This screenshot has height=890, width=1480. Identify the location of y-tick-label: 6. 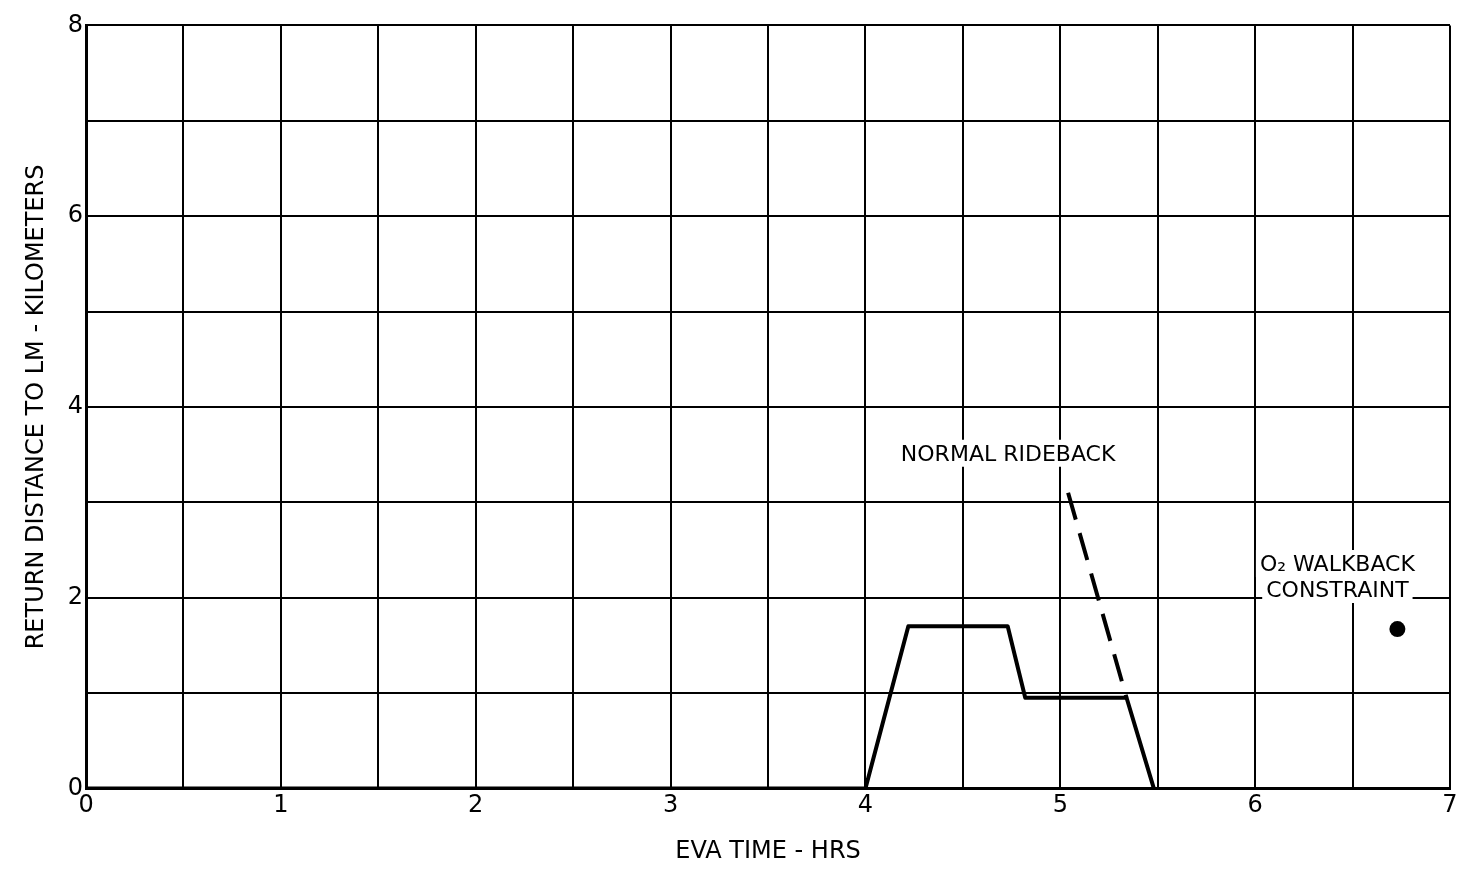
(75, 214).